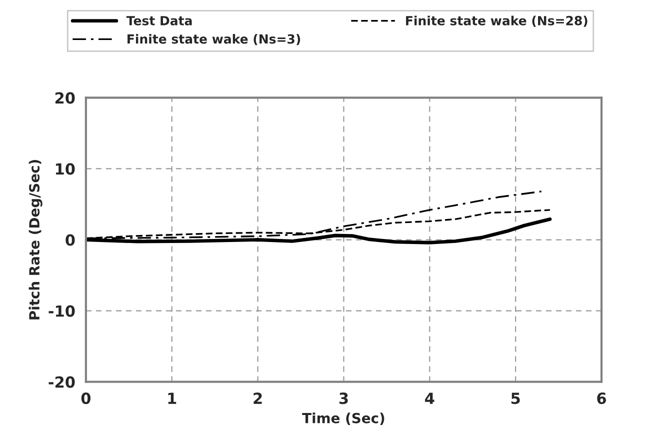 This screenshot has height=444, width=661. Describe the element at coordinates (515, 398) in the screenshot. I see `x-tick-label: 5` at that location.